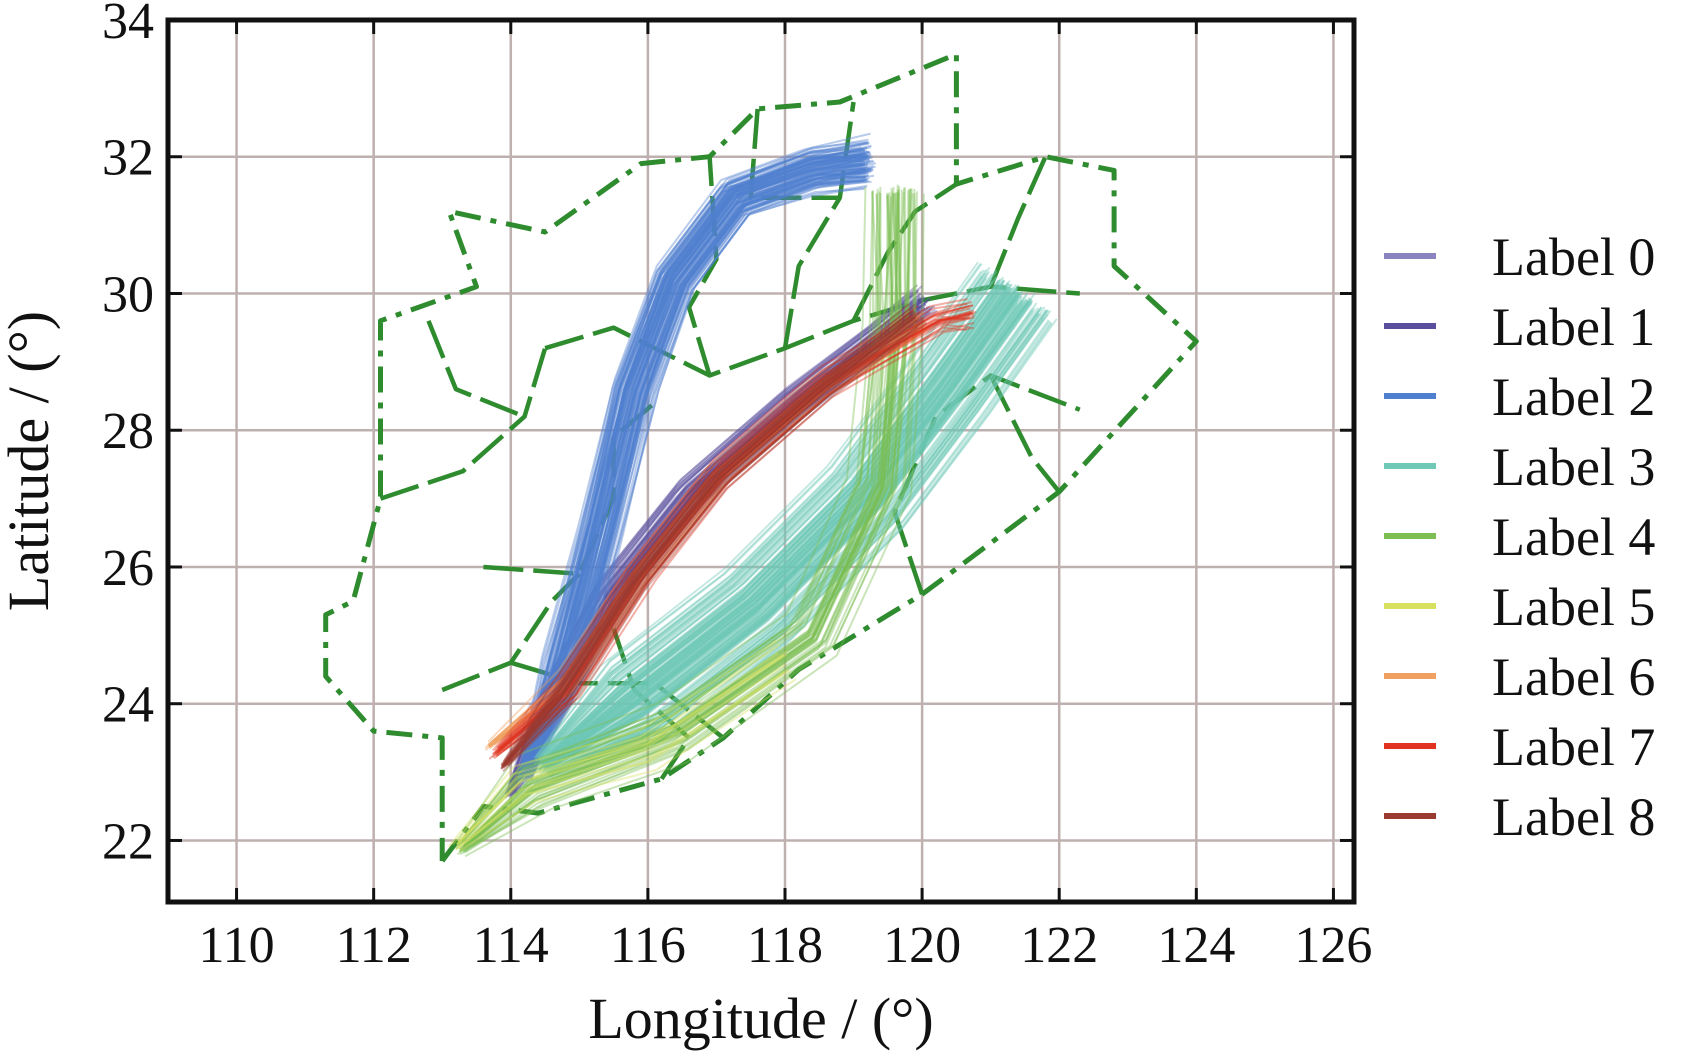  I want to click on x-tick-label: 126, so click(1333, 945).